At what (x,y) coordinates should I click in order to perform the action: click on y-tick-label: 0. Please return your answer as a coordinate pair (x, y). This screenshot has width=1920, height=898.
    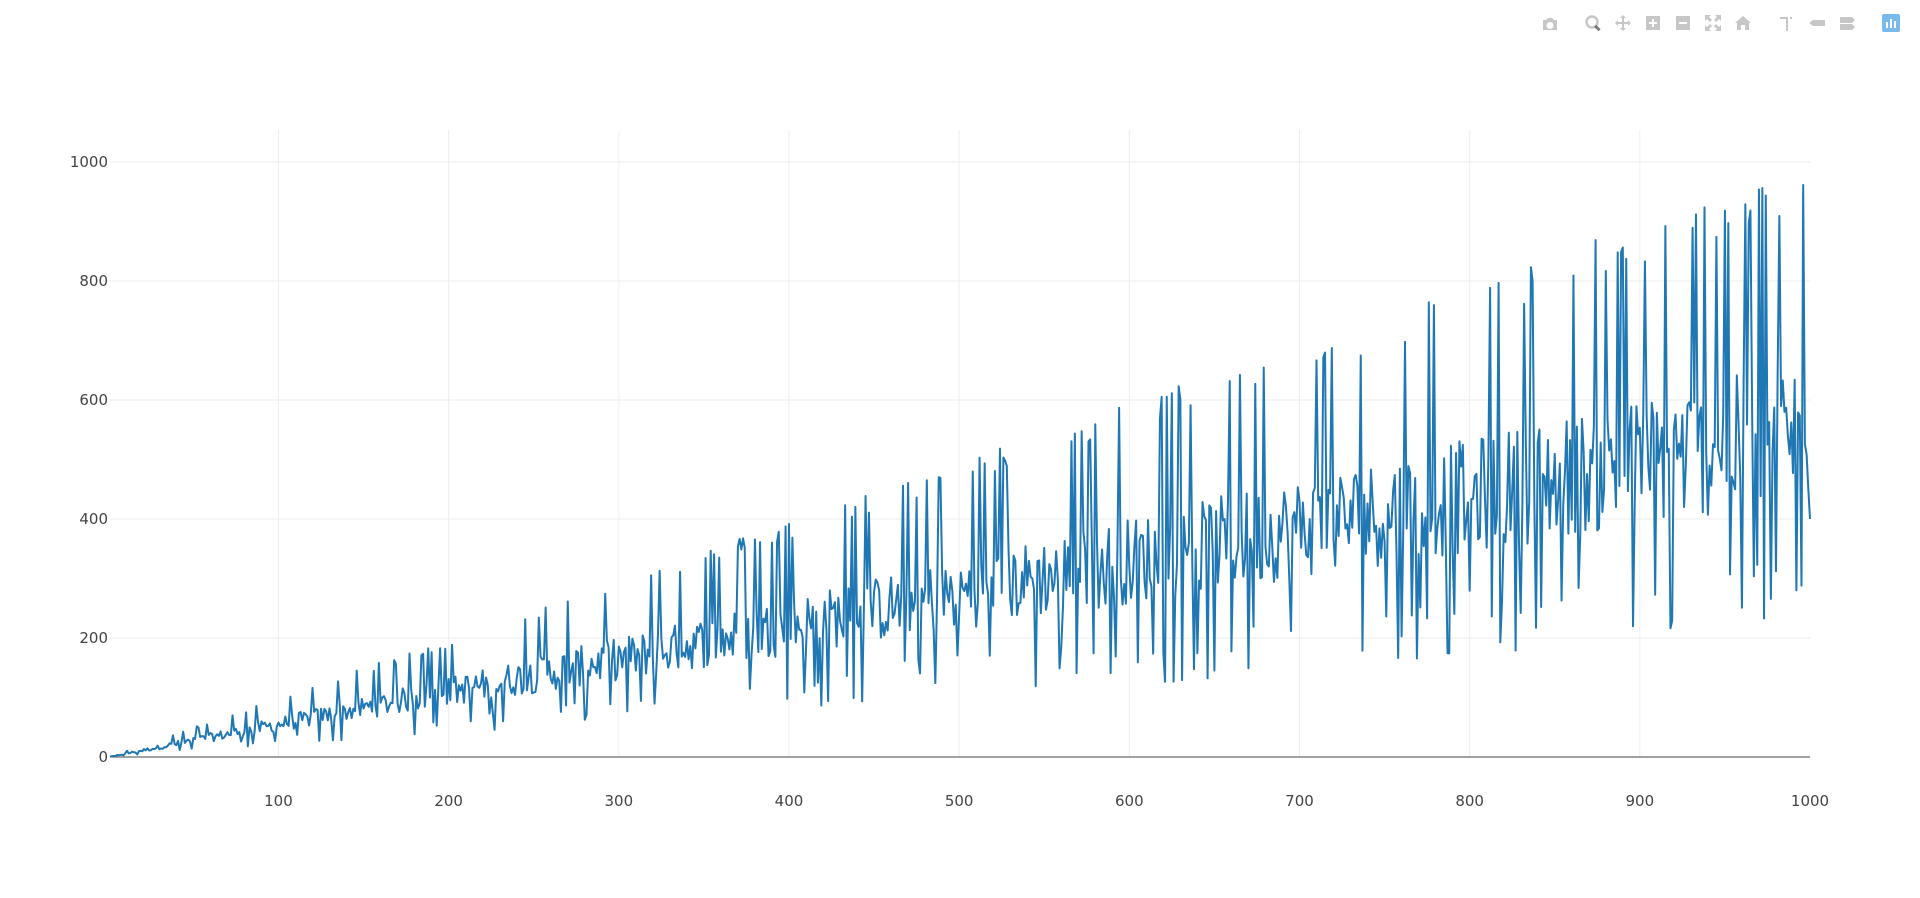
    Looking at the image, I should click on (103, 757).